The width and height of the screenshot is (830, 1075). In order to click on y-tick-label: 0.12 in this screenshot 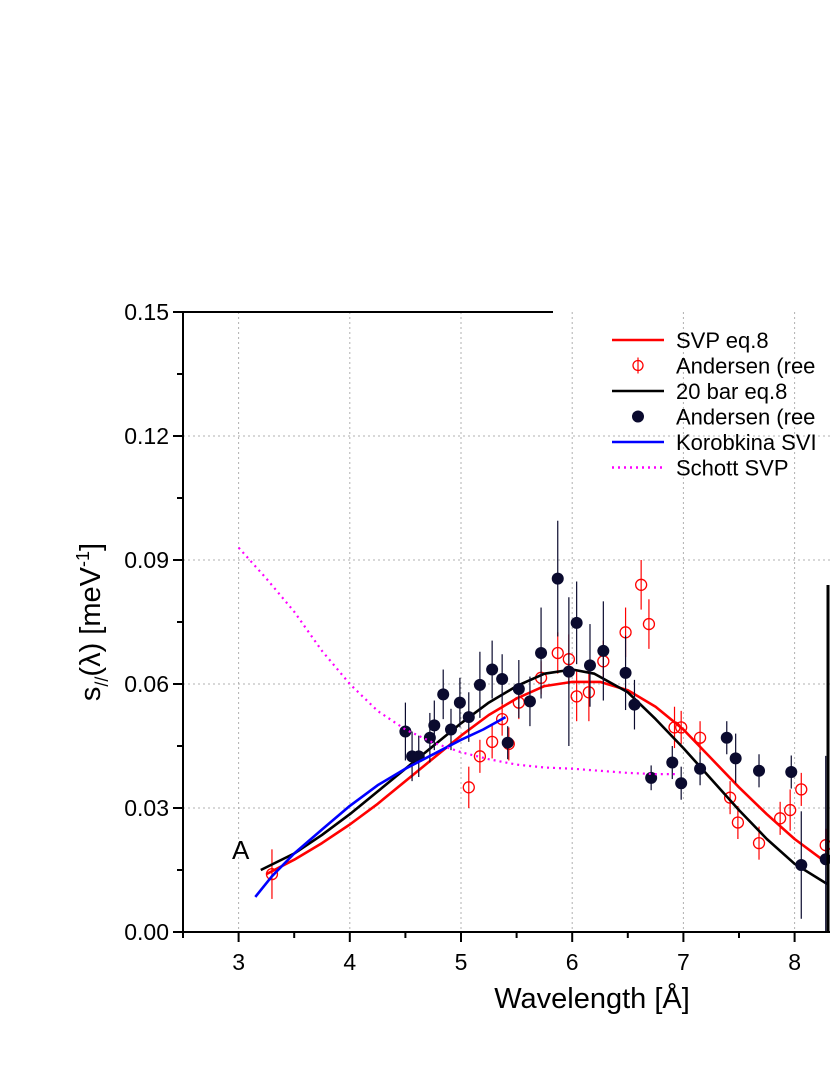, I will do `click(146, 436)`.